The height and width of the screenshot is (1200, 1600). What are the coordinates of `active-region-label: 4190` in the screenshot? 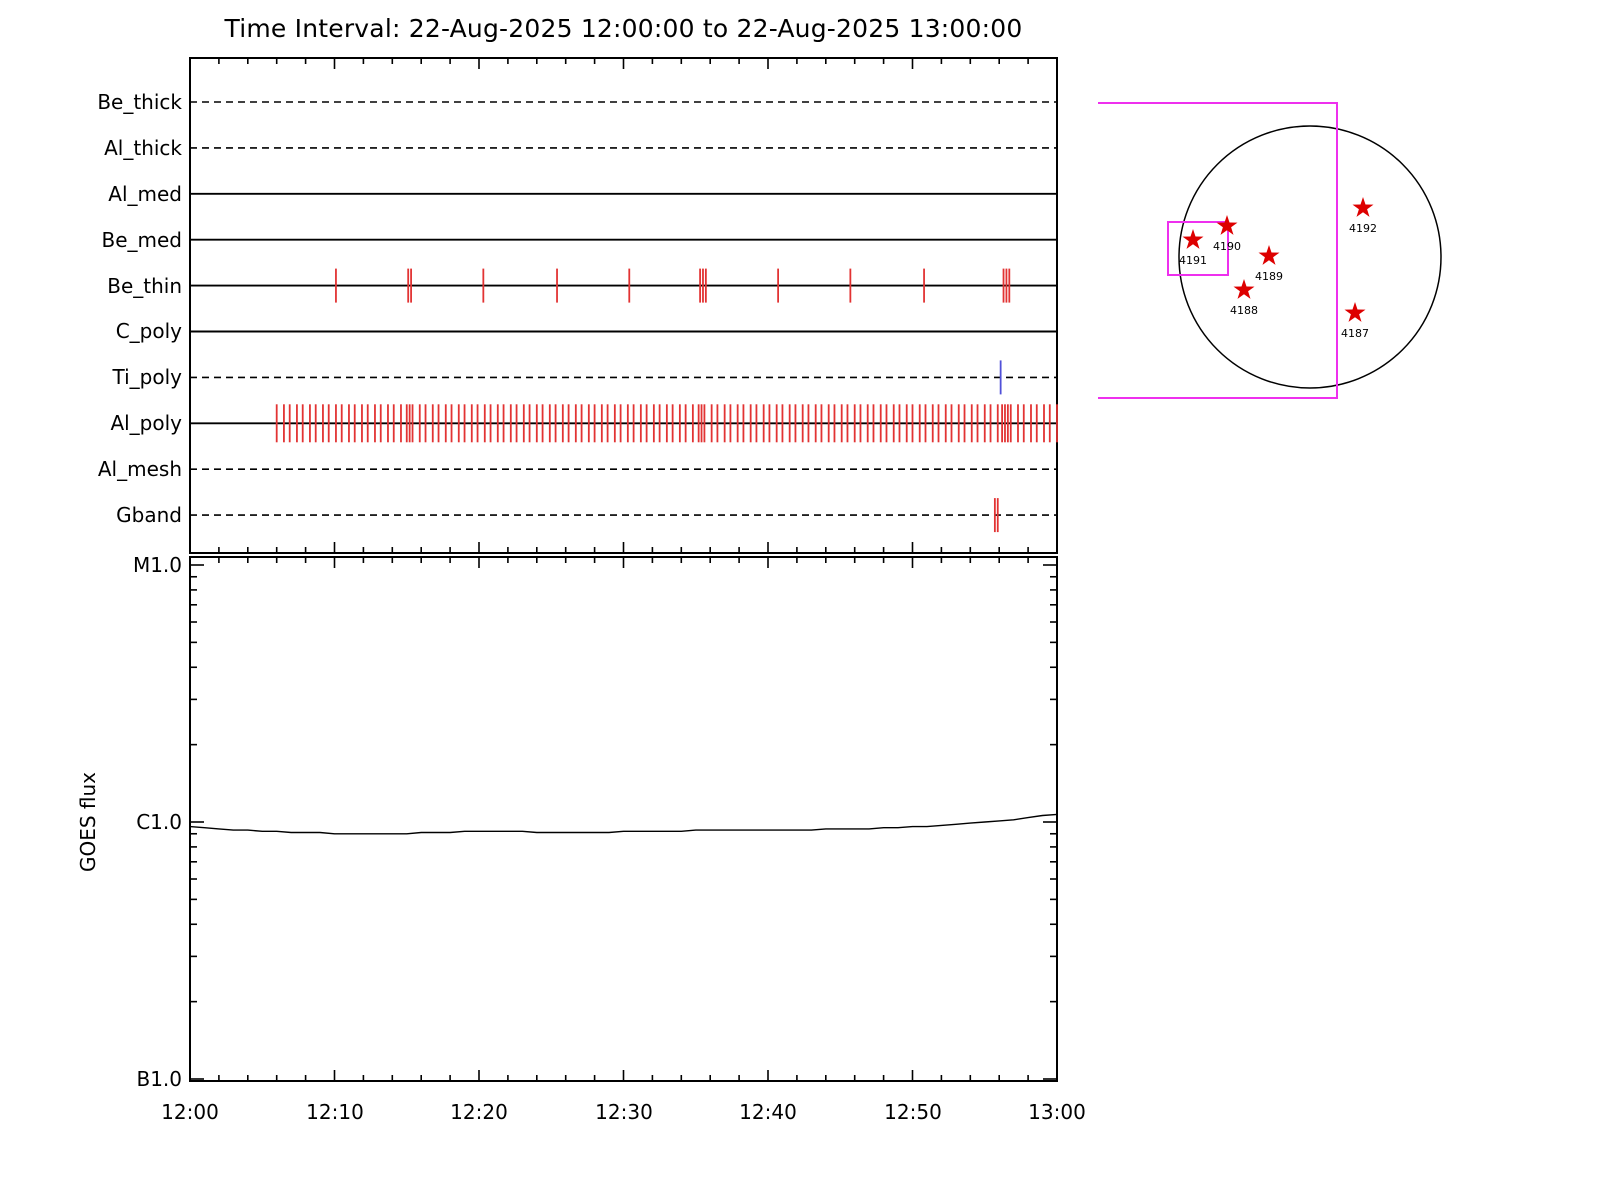 It's located at (1227, 246).